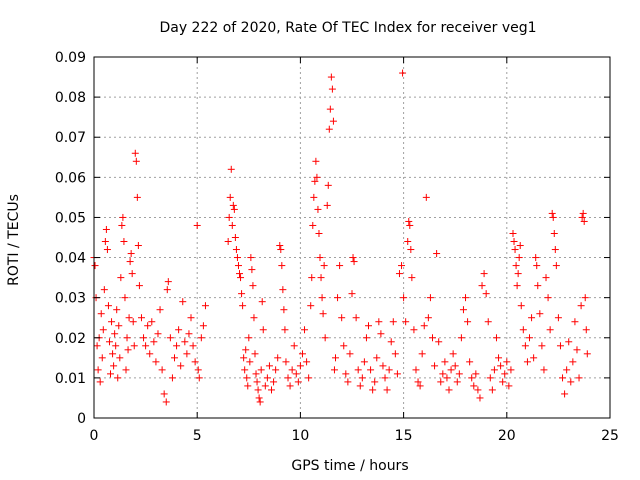  Describe the element at coordinates (404, 436) in the screenshot. I see `x-tick-label: 15` at that location.